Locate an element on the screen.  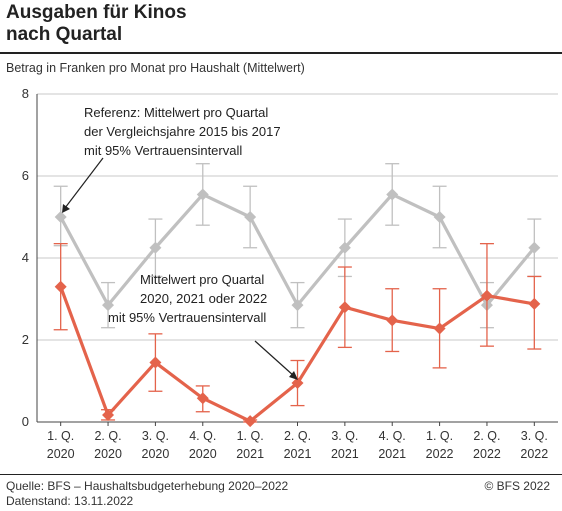
current-annotation-line: 2020, 2021 oder 2022 is located at coordinates (203, 298).